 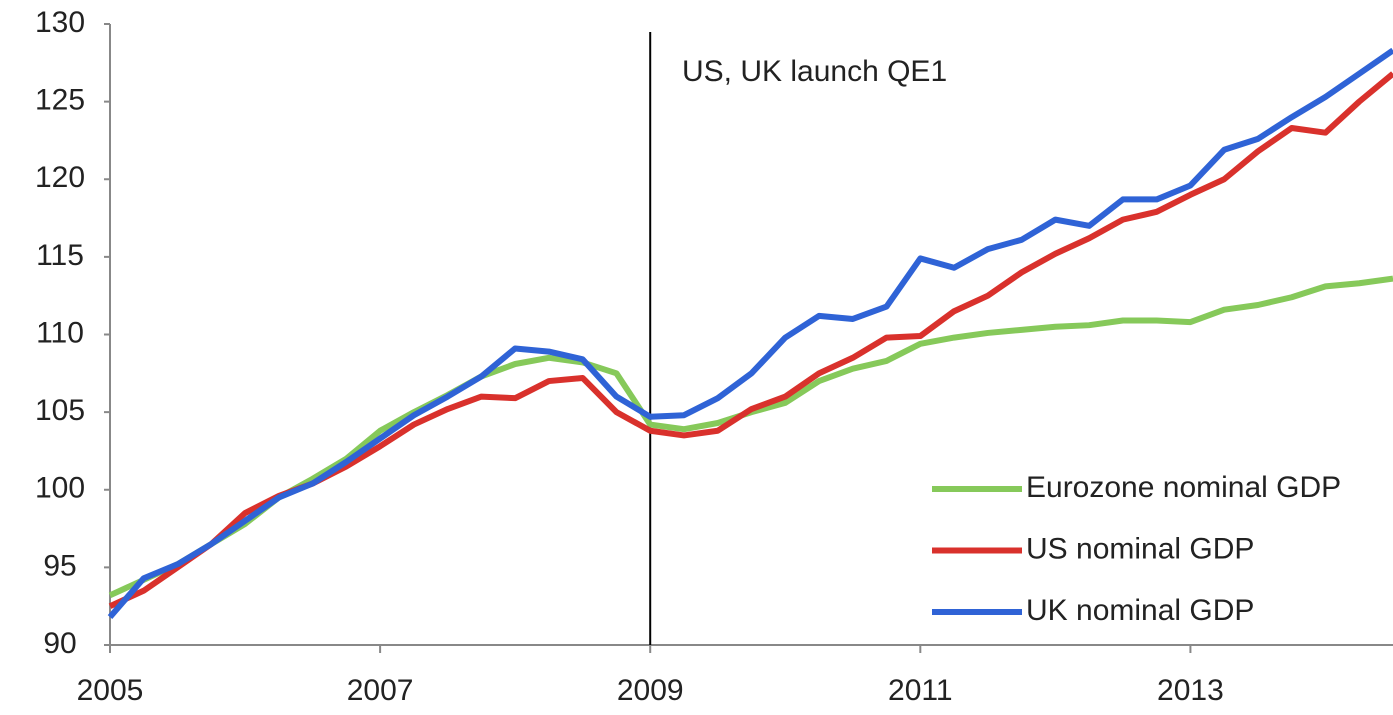 I want to click on y-tick-label: 95, so click(x=59, y=565).